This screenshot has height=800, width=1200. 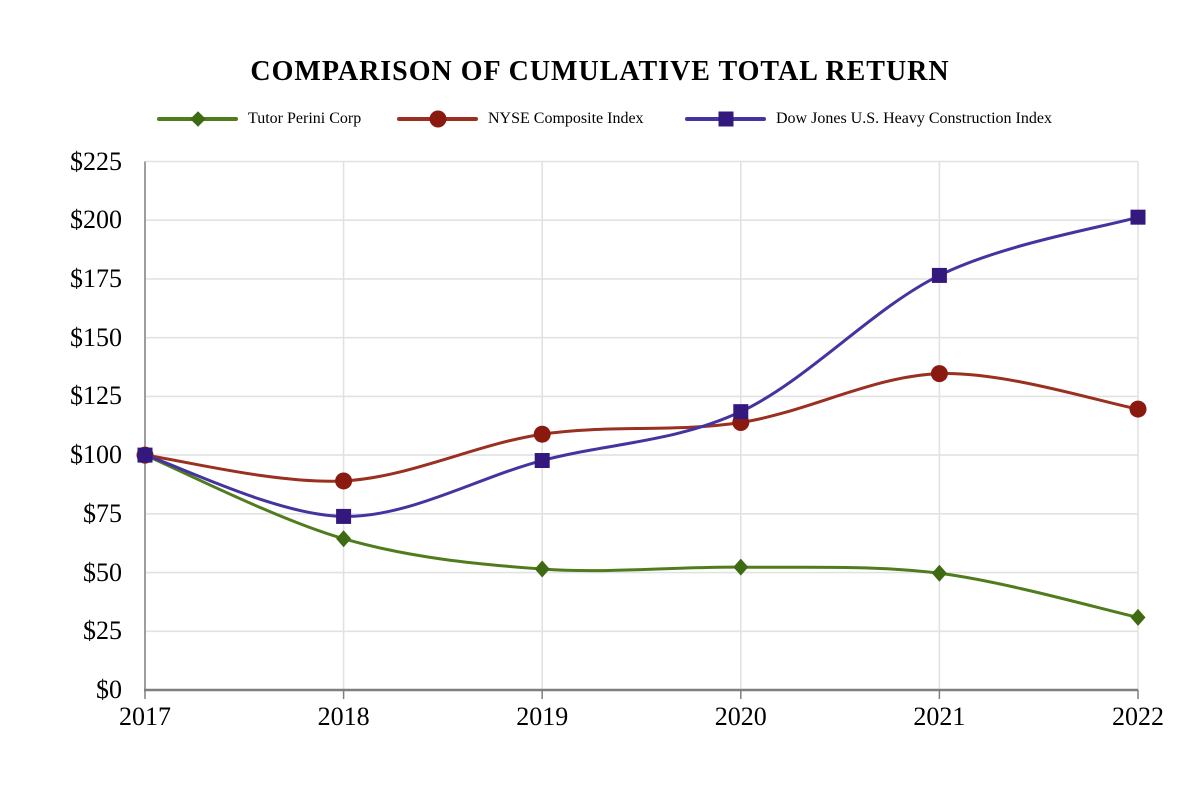 I want to click on x-axis-label: 2019, so click(x=542, y=716).